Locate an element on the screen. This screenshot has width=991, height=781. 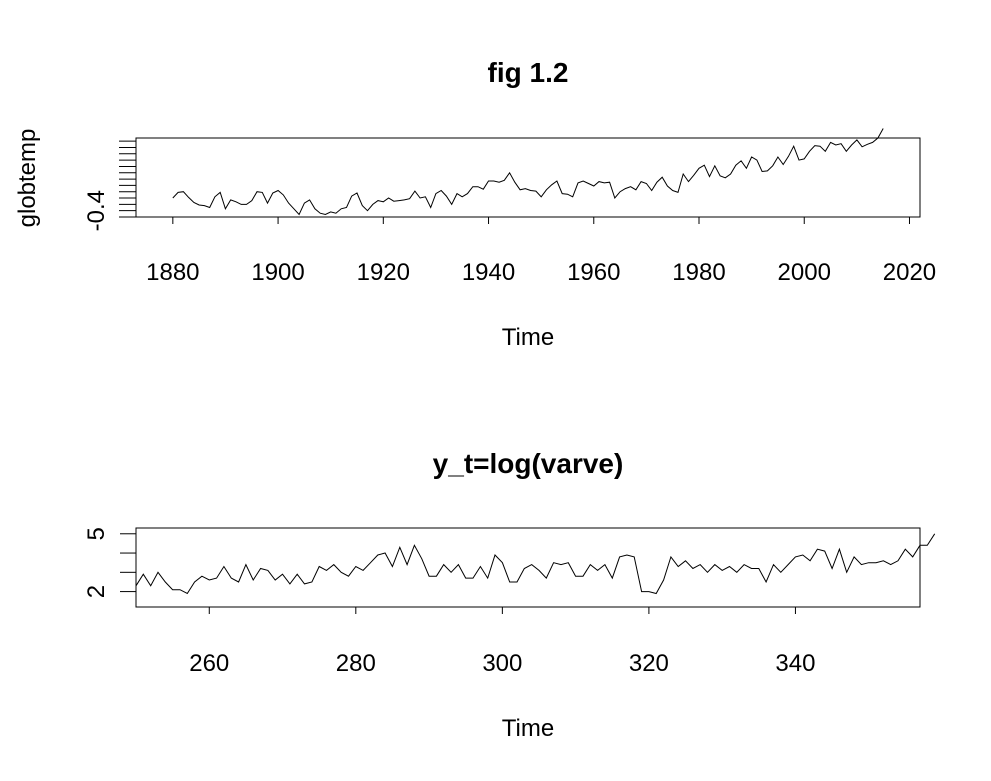
log-varve-series-line is located at coordinates (535, 564).